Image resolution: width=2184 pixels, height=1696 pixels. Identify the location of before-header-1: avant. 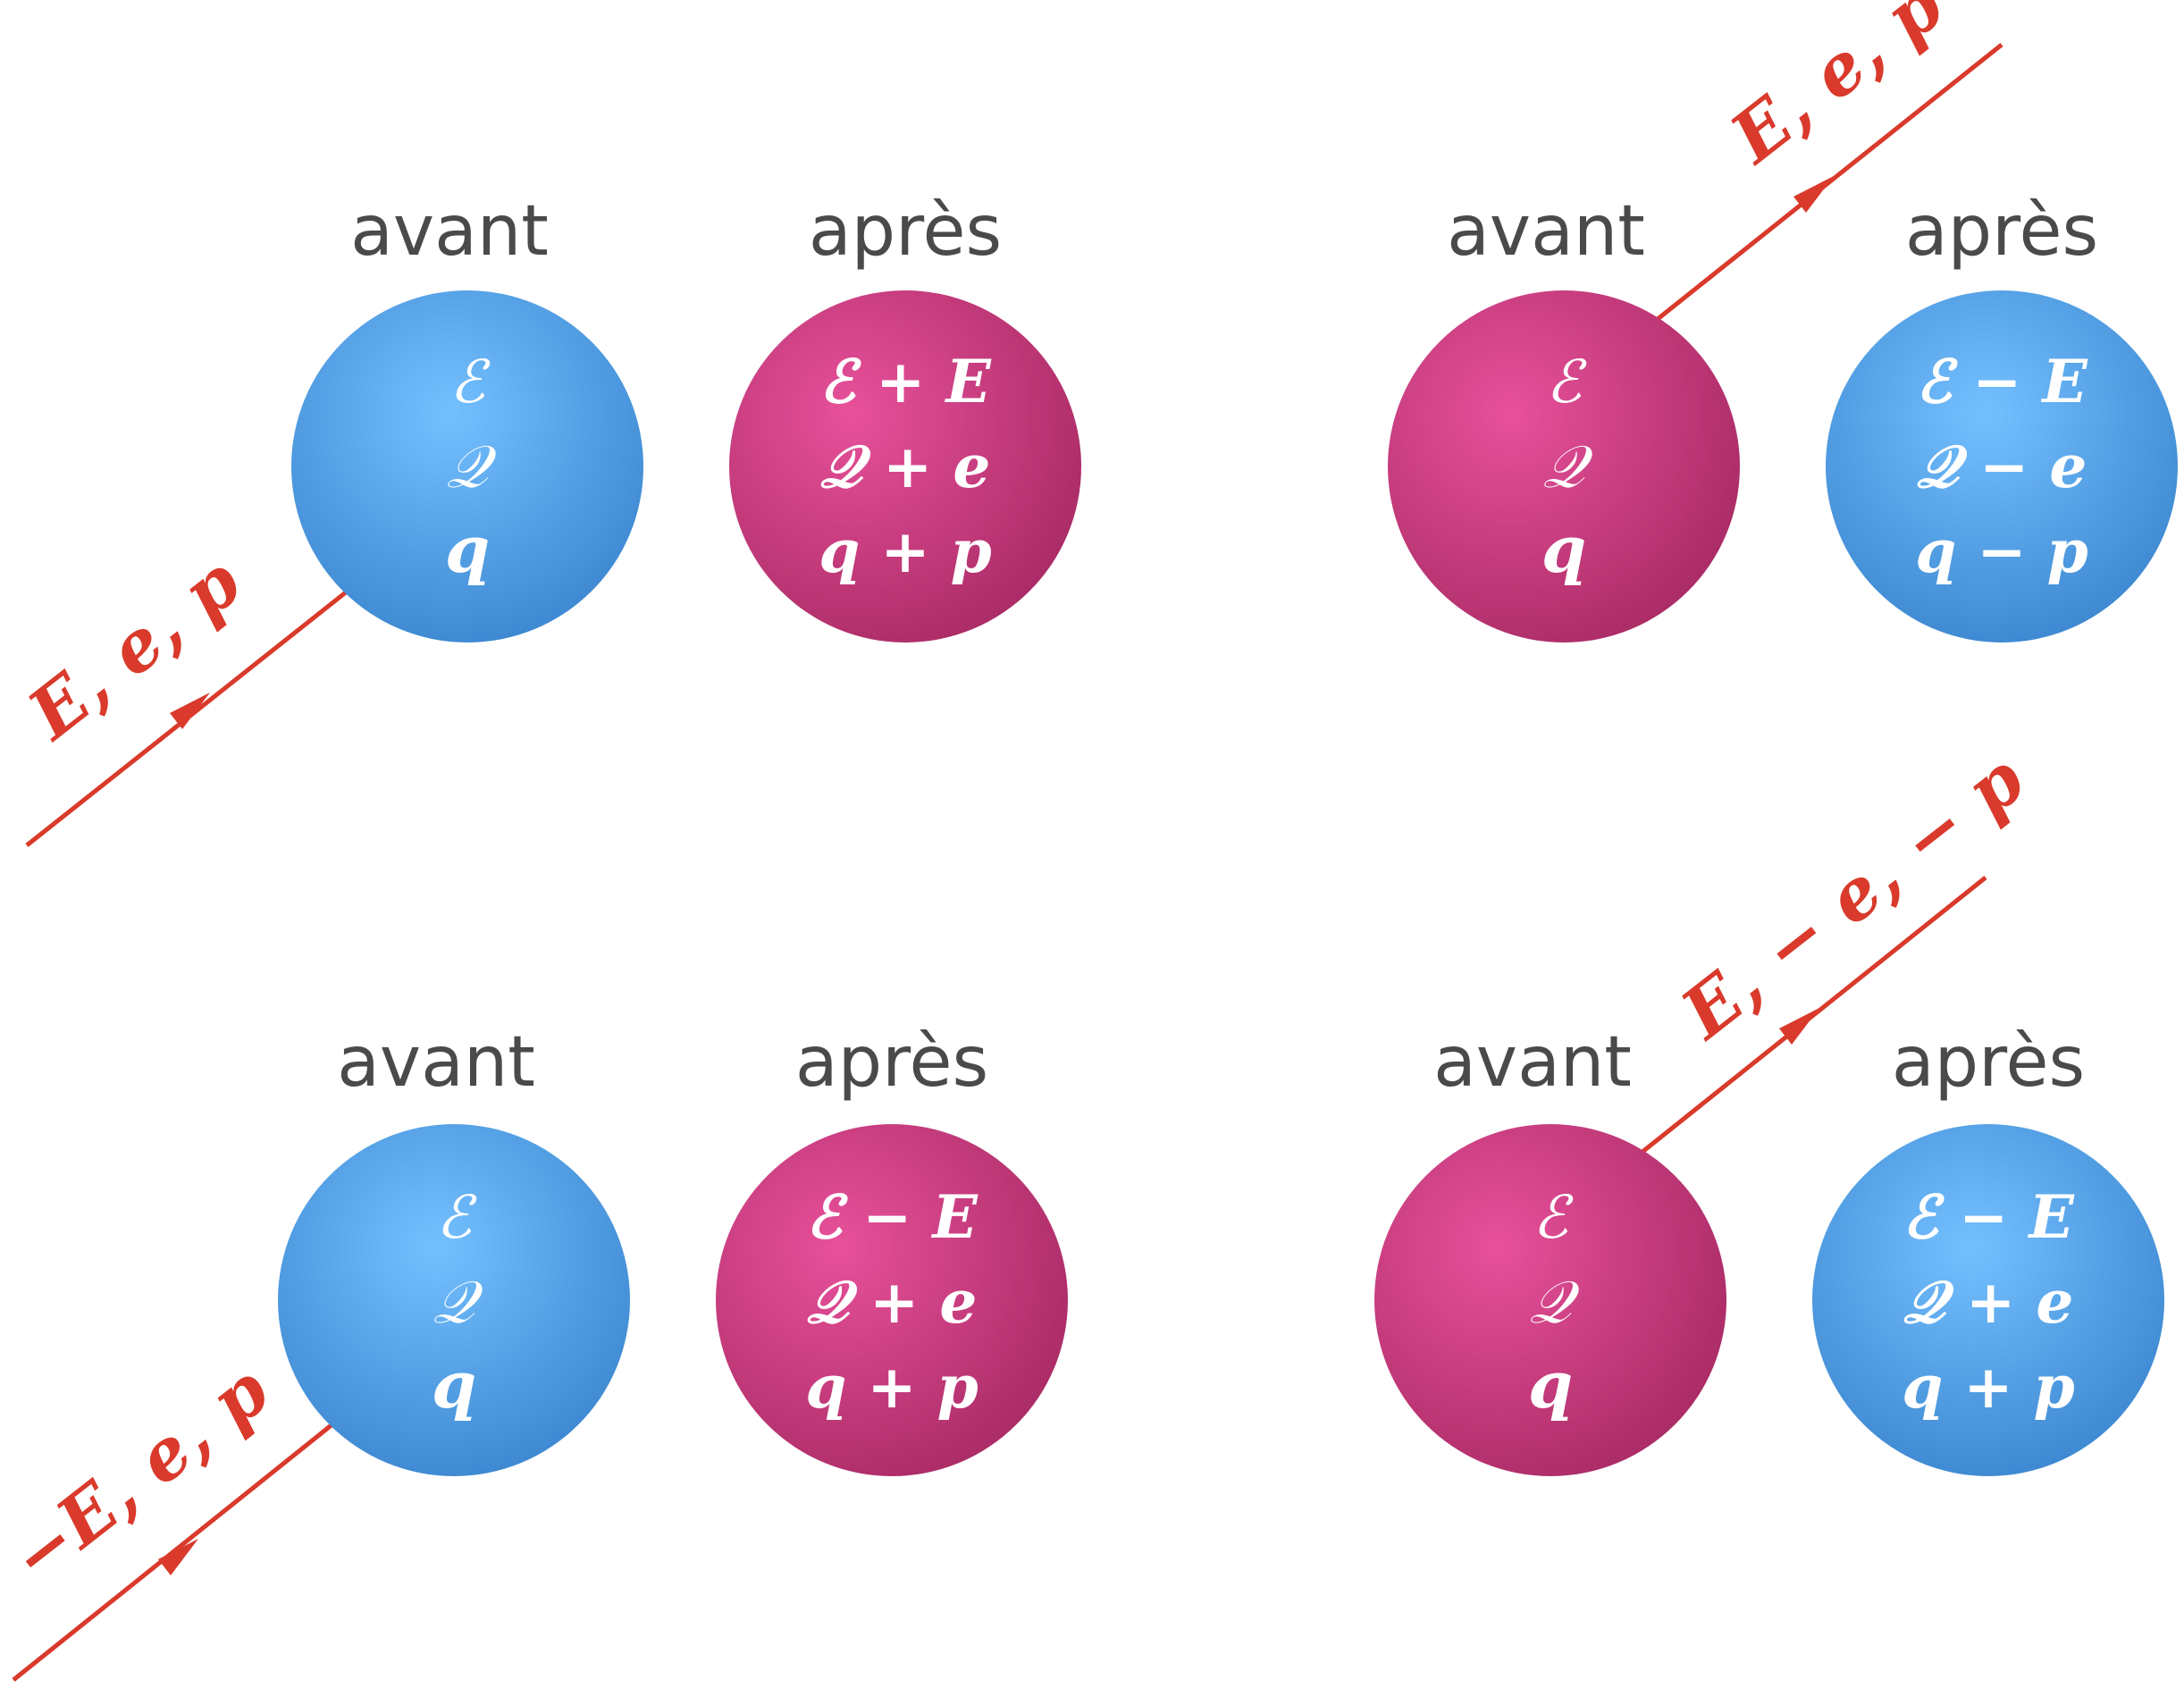
(449, 231).